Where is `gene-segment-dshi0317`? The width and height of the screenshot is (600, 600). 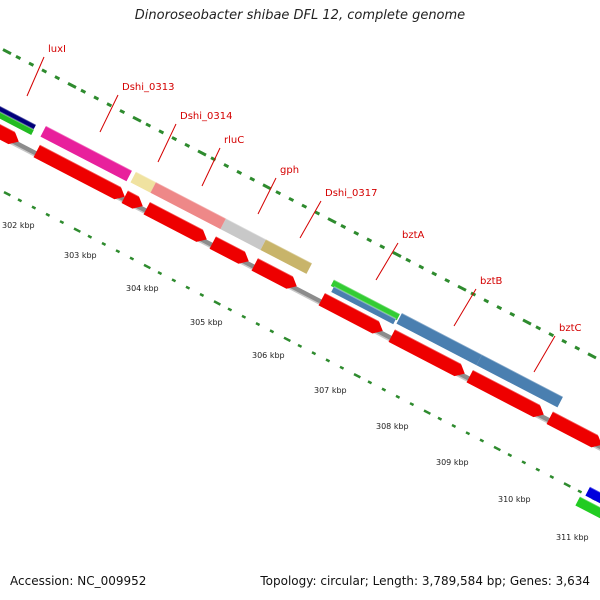
gene-segment-dshi0317 is located at coordinates (286, 256).